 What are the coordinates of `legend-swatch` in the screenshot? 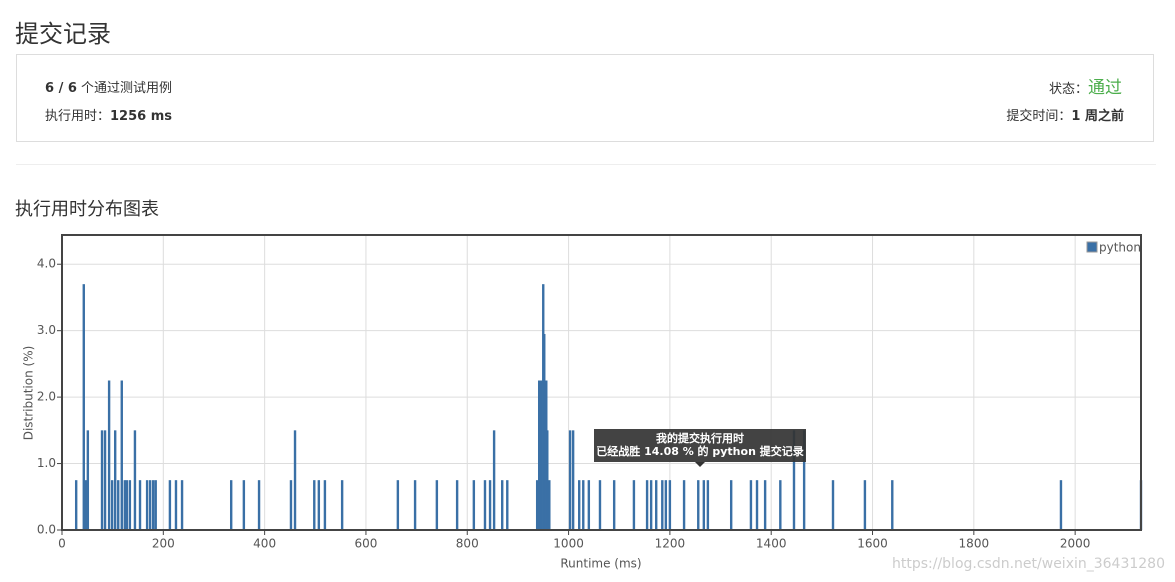 It's located at (1092, 247).